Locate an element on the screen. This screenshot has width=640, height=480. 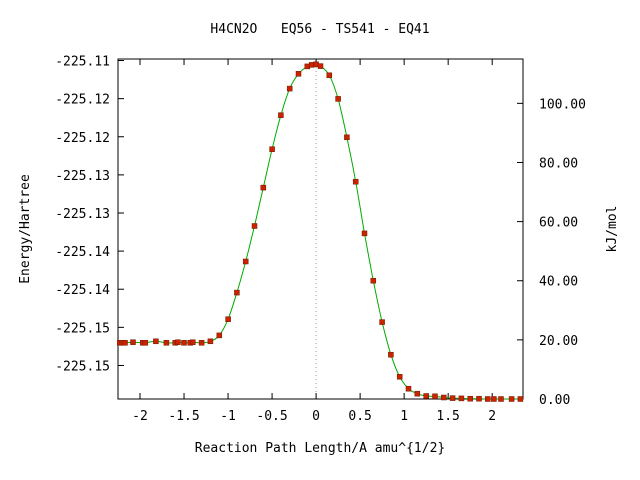
y2-axis-label: kJ/mol is located at coordinates (612, 229).